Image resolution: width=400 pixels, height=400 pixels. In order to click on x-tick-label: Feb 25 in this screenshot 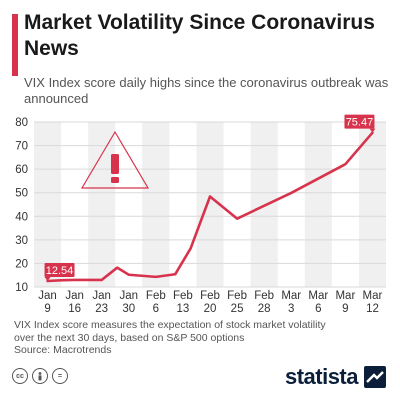, I will do `click(237, 302)`.